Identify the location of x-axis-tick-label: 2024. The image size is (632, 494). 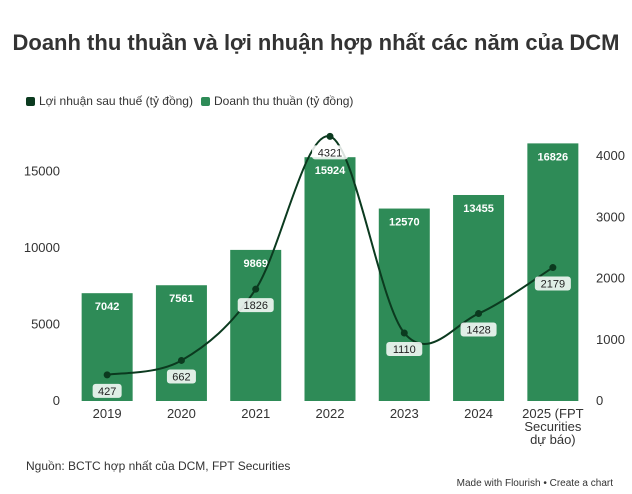
(478, 413).